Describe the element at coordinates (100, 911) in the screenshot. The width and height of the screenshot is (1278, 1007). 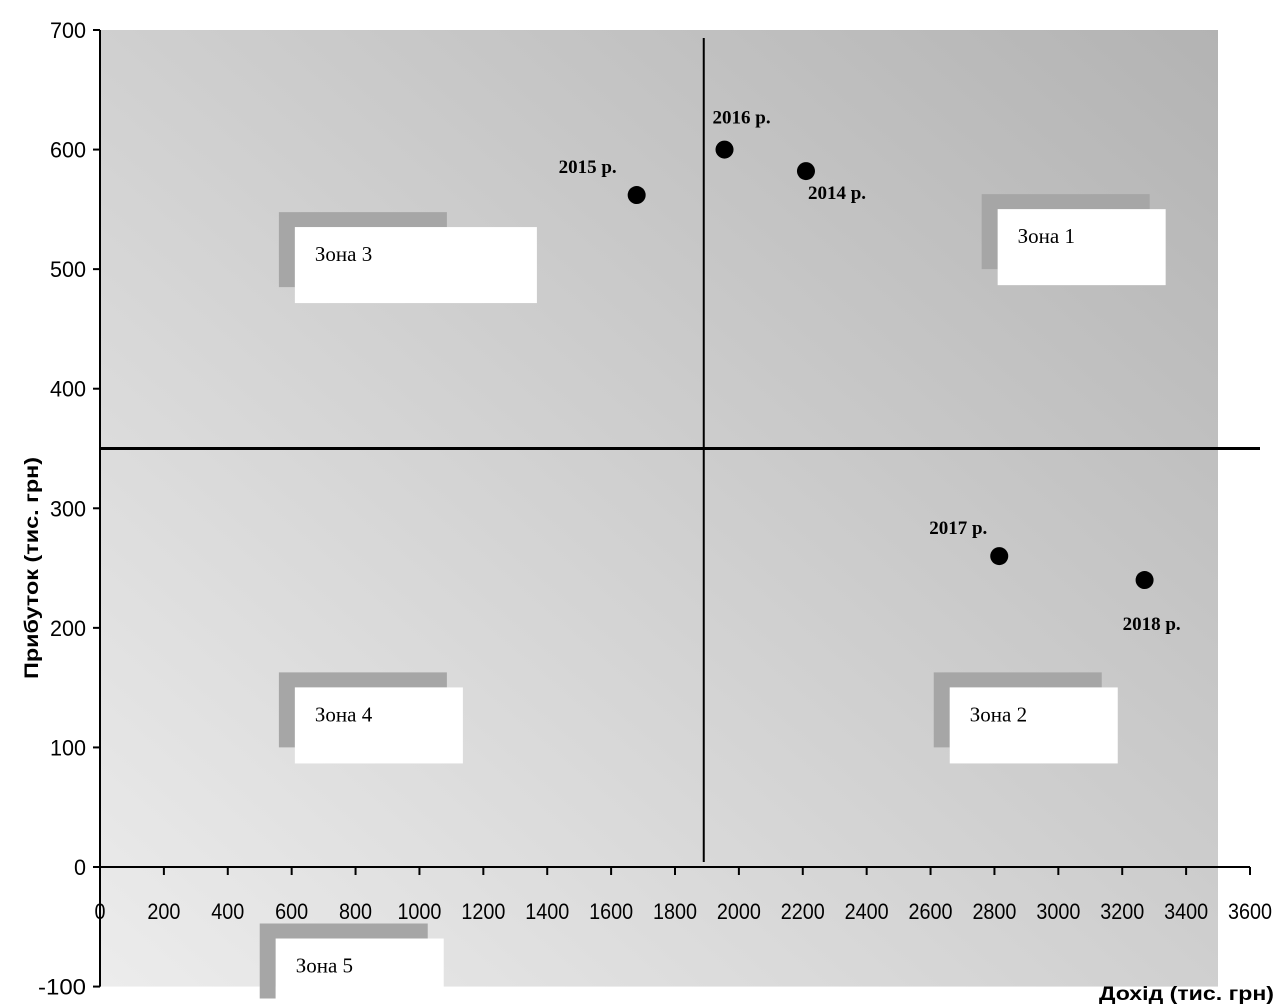
I see `x-tick-label: 0` at that location.